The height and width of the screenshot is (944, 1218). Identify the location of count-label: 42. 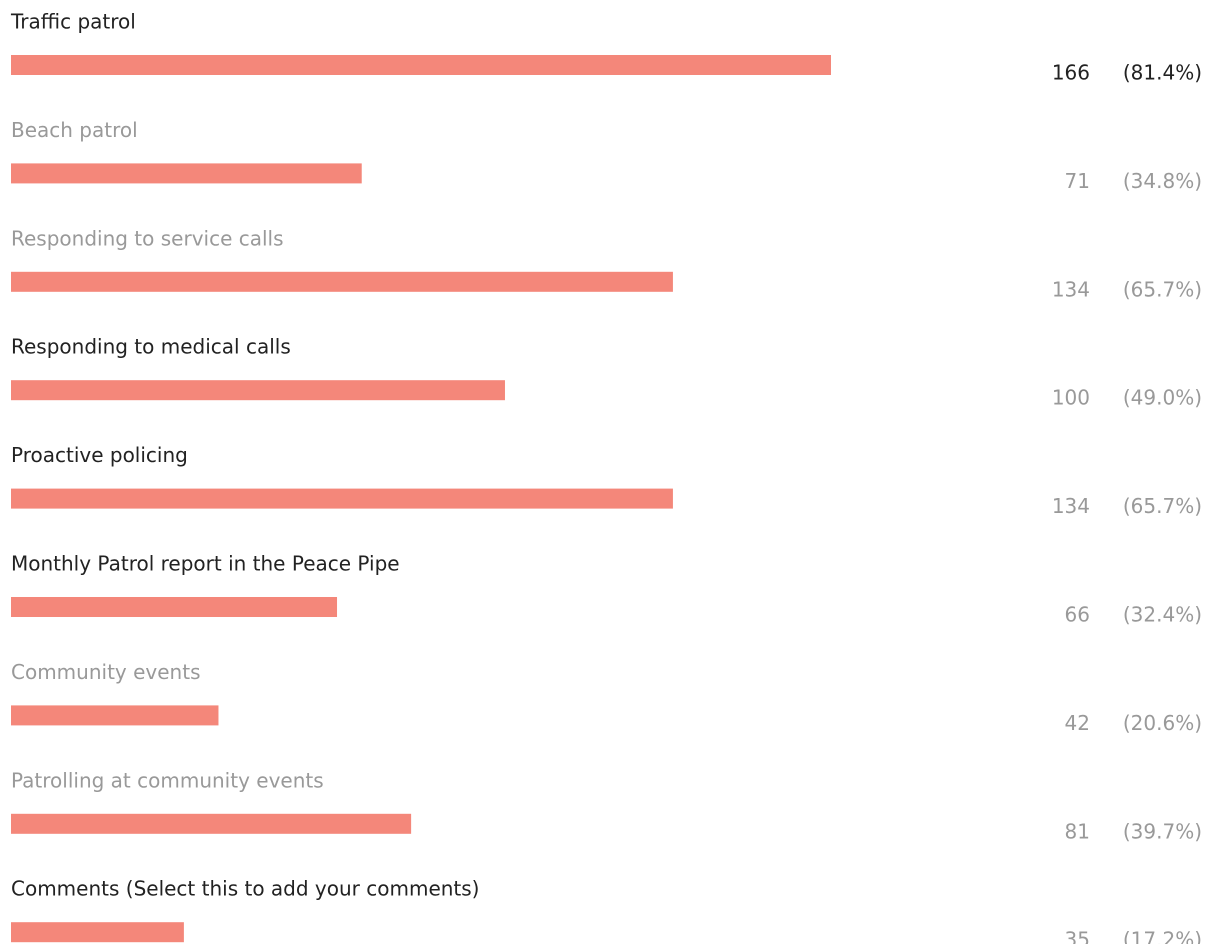
(1077, 723).